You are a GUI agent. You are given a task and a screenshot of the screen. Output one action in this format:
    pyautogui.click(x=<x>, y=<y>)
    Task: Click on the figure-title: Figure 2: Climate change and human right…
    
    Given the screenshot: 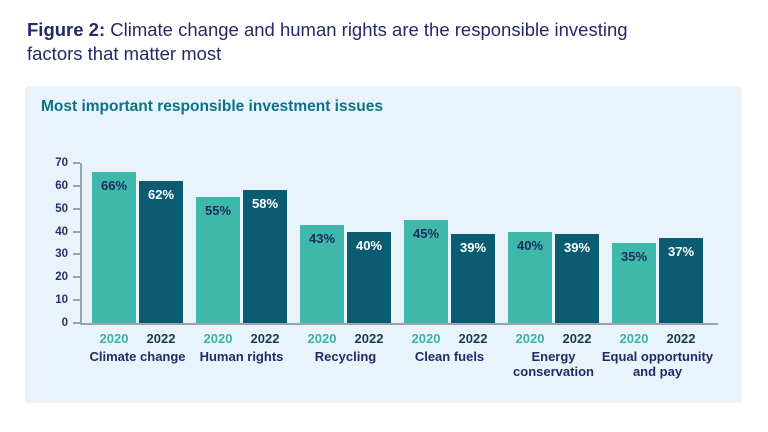 What is the action you would take?
    pyautogui.click(x=327, y=42)
    